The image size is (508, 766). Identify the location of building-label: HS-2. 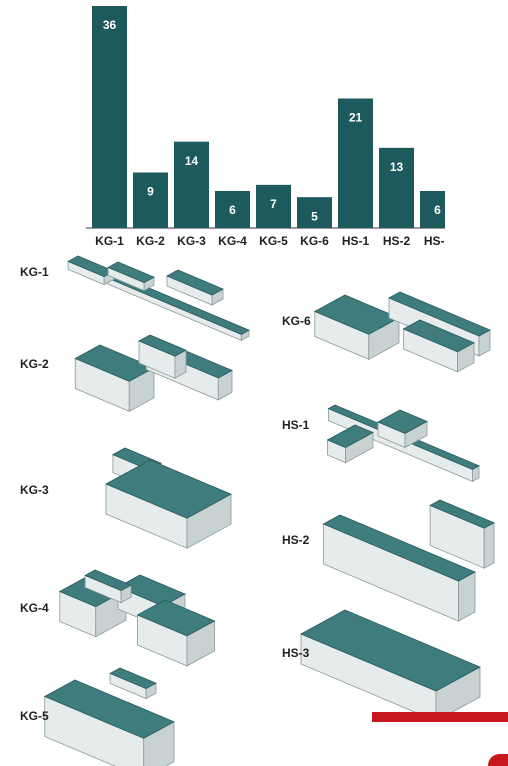
(296, 540).